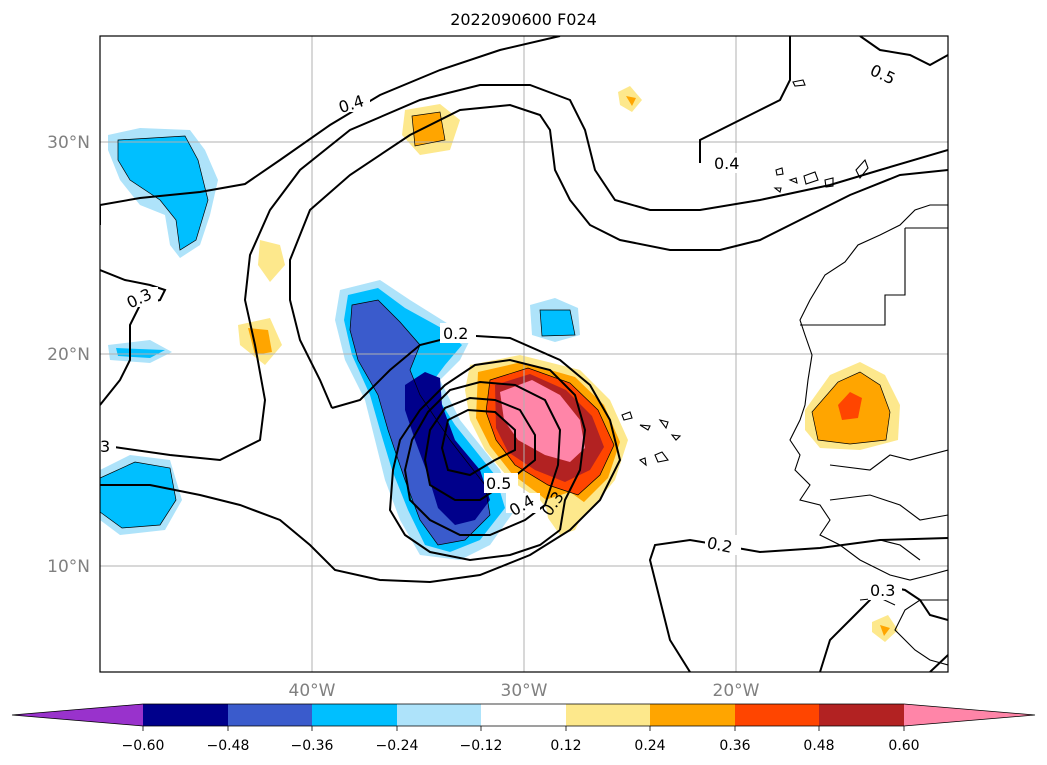 Image resolution: width=1047 pixels, height=765 pixels. What do you see at coordinates (649, 746) in the screenshot?
I see `colorbar-tick-7: 0.24` at bounding box center [649, 746].